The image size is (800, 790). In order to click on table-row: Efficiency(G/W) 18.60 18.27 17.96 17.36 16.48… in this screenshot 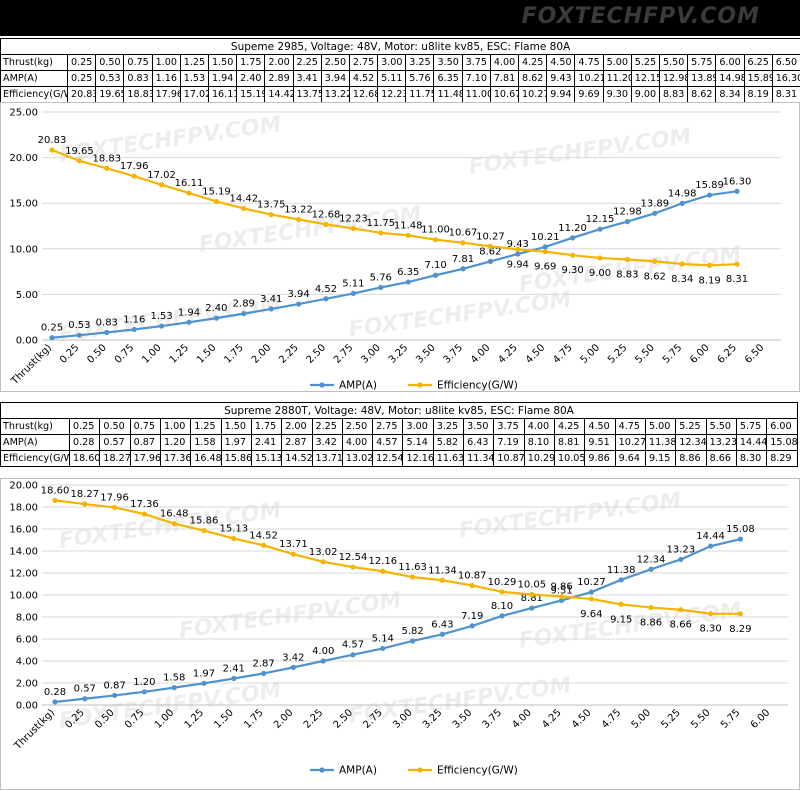, I will do `click(399, 458)`.